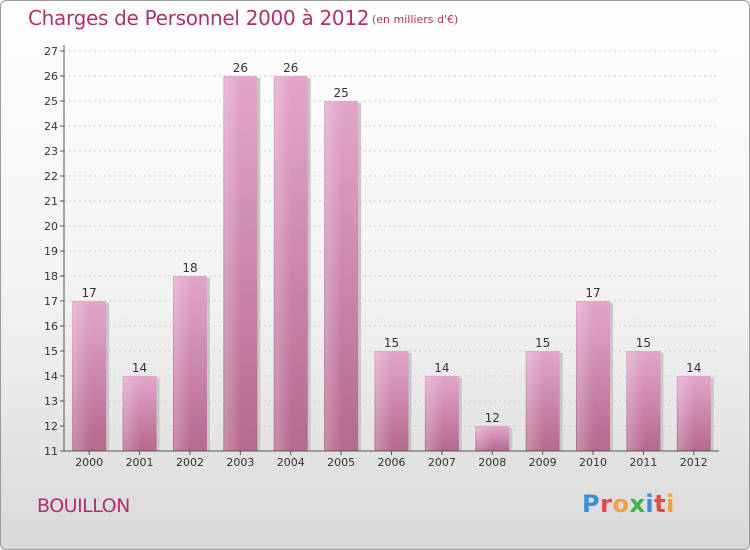 The image size is (750, 550). I want to click on y-tick-label: 11, so click(51, 451).